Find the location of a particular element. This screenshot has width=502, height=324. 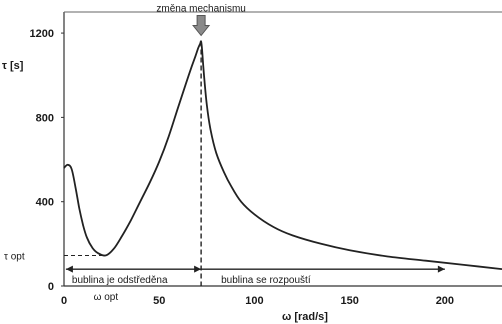

y-axis-label: τ [s] is located at coordinates (13, 66).